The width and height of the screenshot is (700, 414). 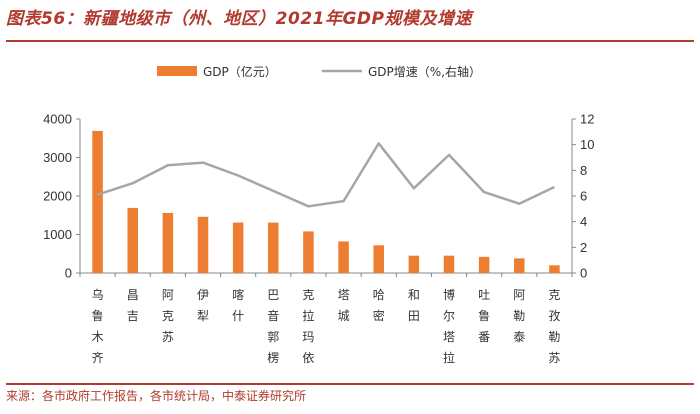 What do you see at coordinates (424, 71) in the screenshot?
I see `legend-label-growth: GDP增速（%,右轴）` at bounding box center [424, 71].